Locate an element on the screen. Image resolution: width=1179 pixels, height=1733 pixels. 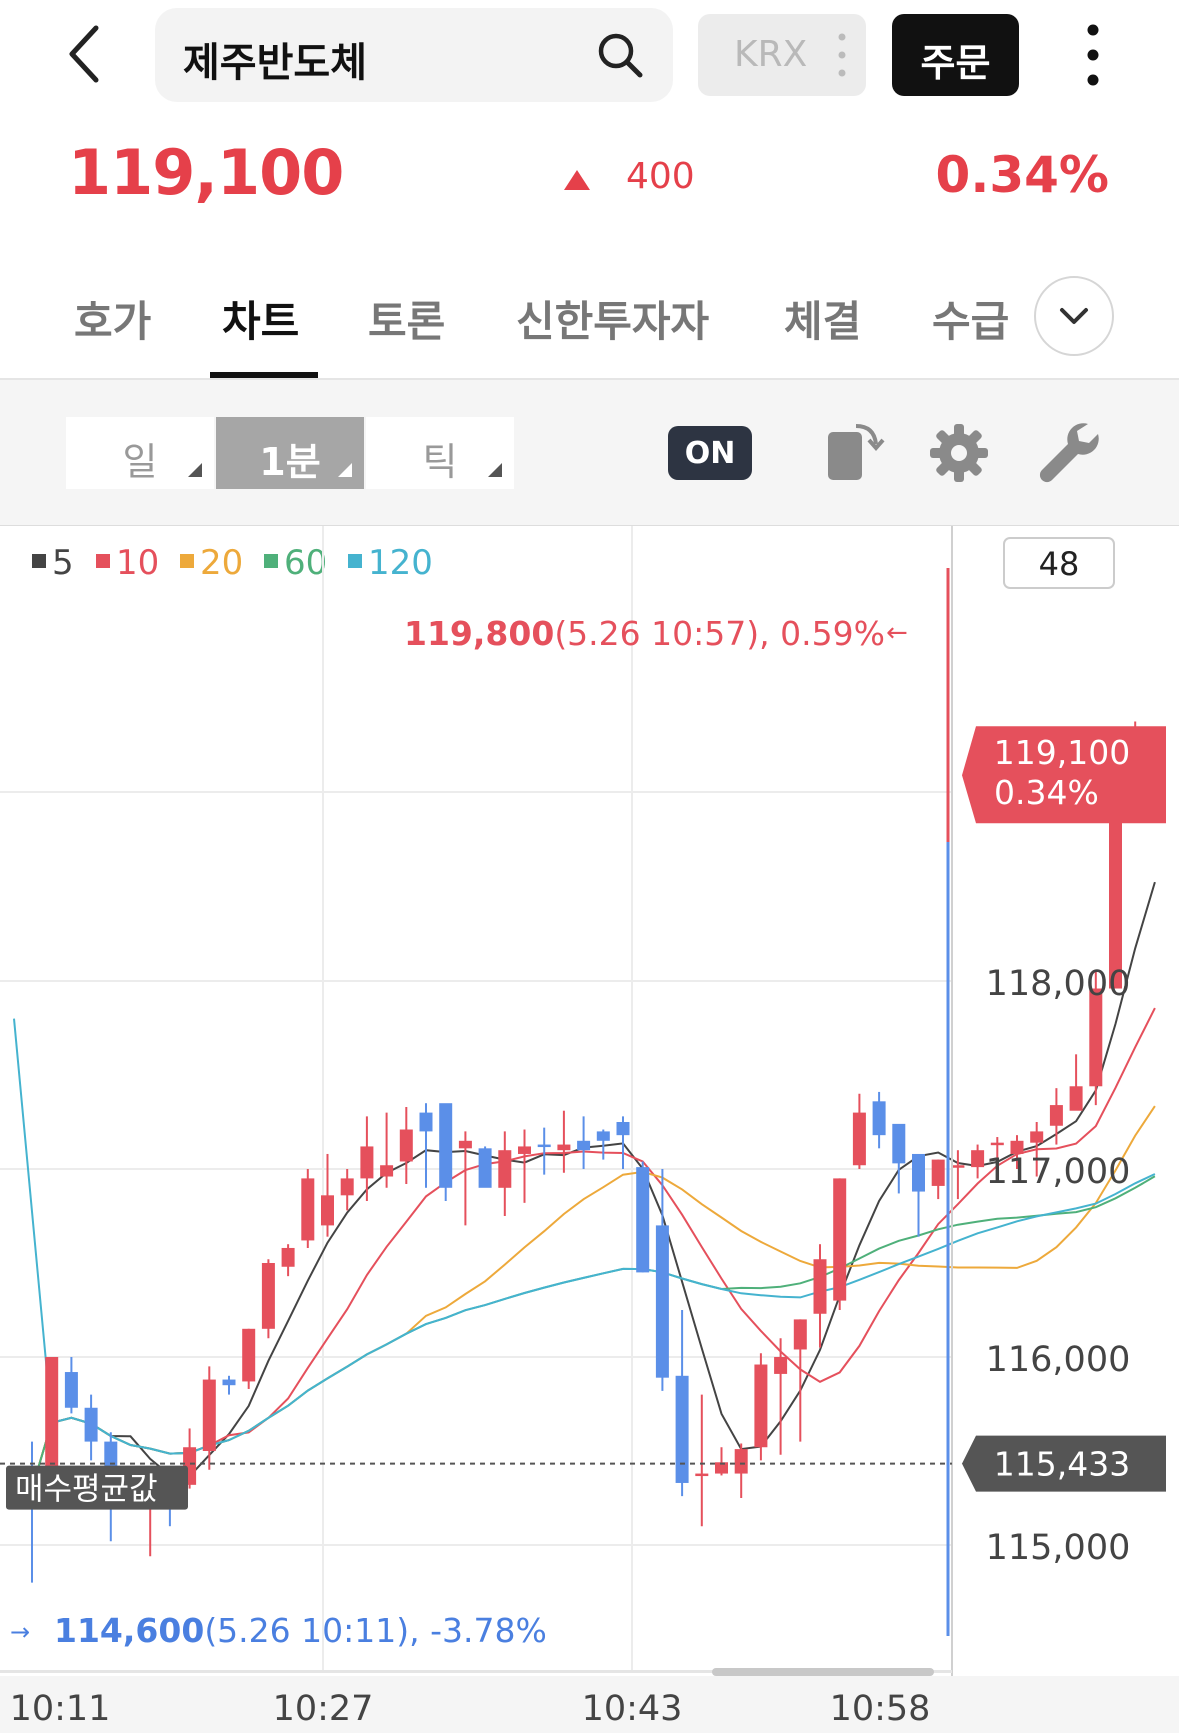
order-label: 주문 is located at coordinates (955, 63).